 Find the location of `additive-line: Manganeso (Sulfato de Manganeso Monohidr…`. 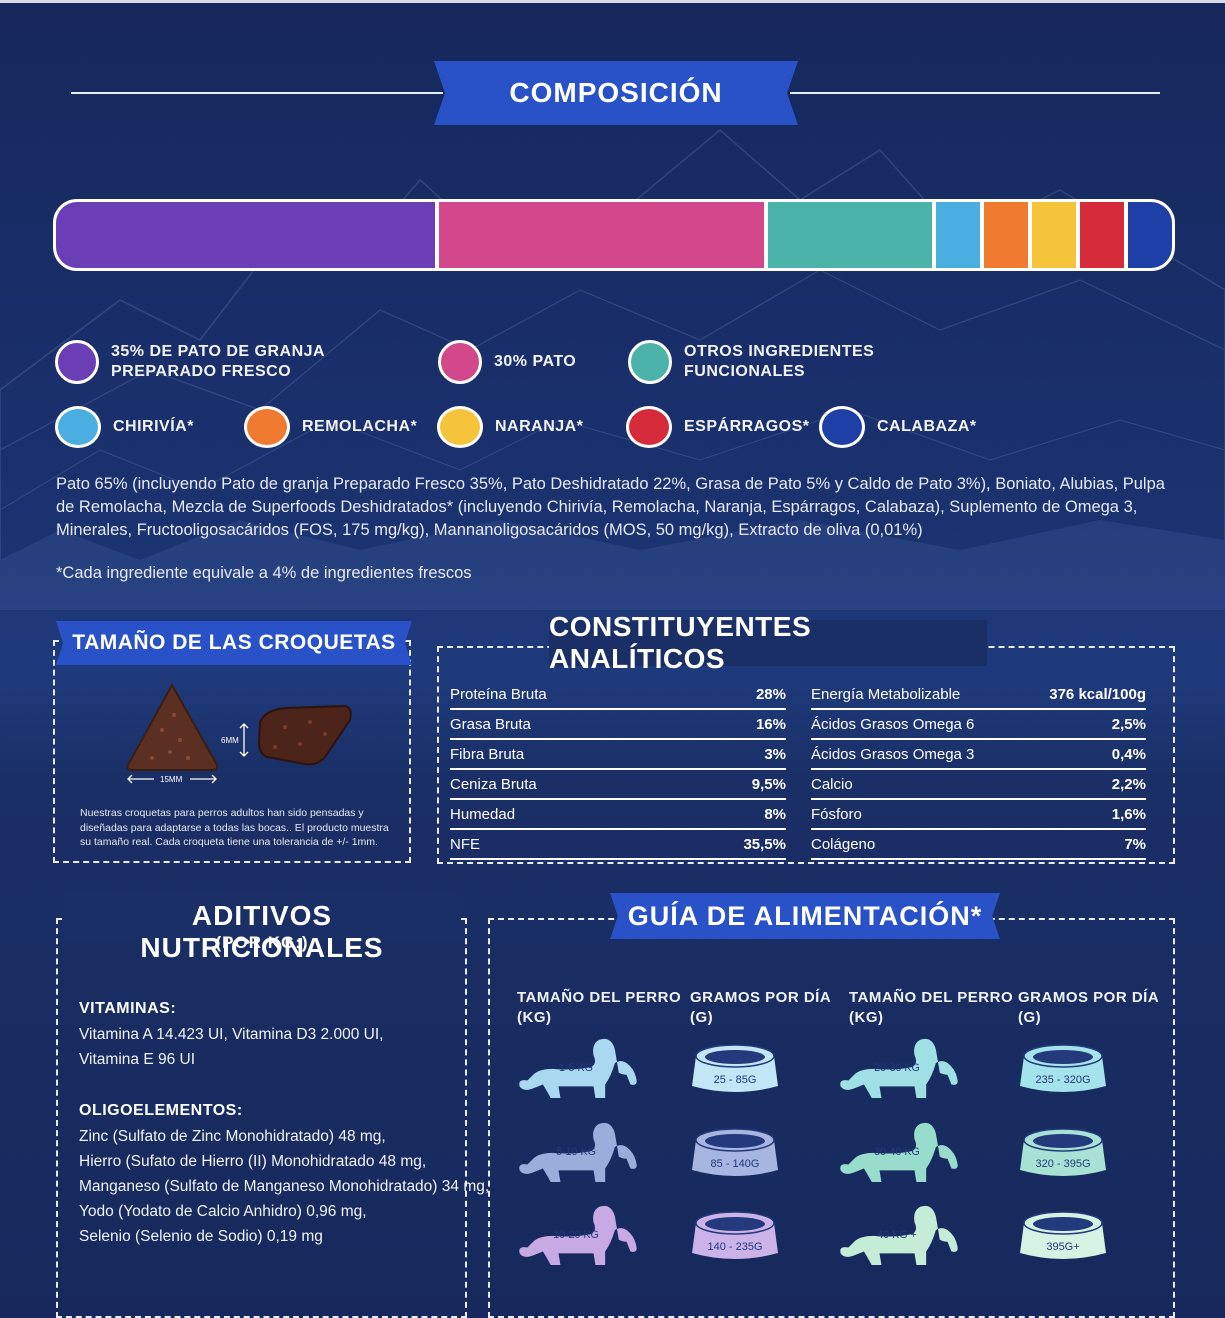

additive-line: Manganeso (Sulfato de Manganeso Monohidr… is located at coordinates (284, 1186).